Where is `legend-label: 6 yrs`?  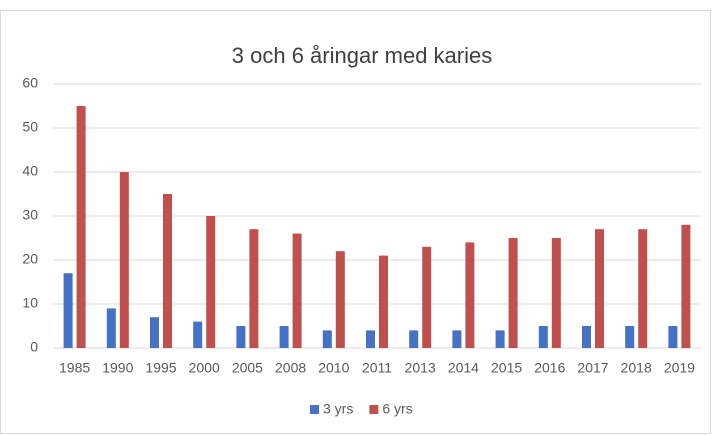 legend-label: 6 yrs is located at coordinates (397, 409).